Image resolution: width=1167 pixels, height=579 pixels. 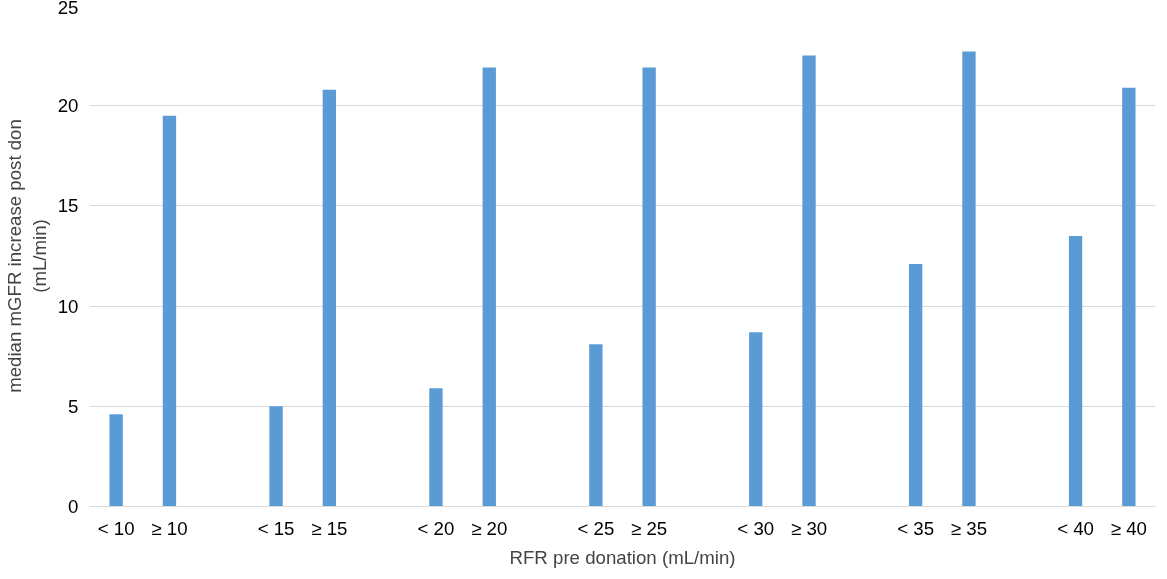 What do you see at coordinates (68, 9) in the screenshot?
I see `y-tick-label: 25` at bounding box center [68, 9].